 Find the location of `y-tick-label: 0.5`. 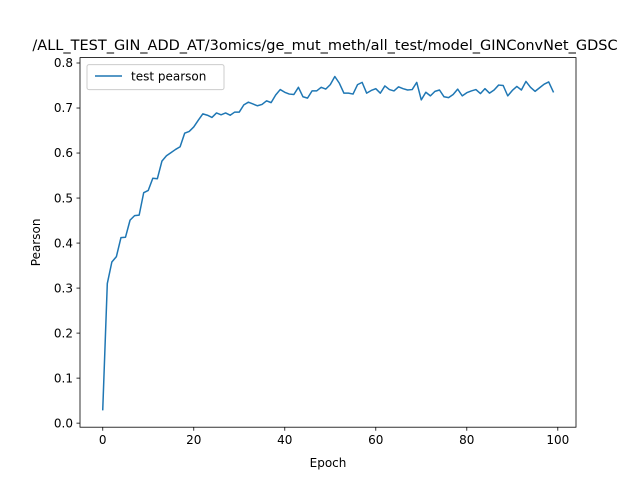

y-tick-label: 0.5 is located at coordinates (63, 198).